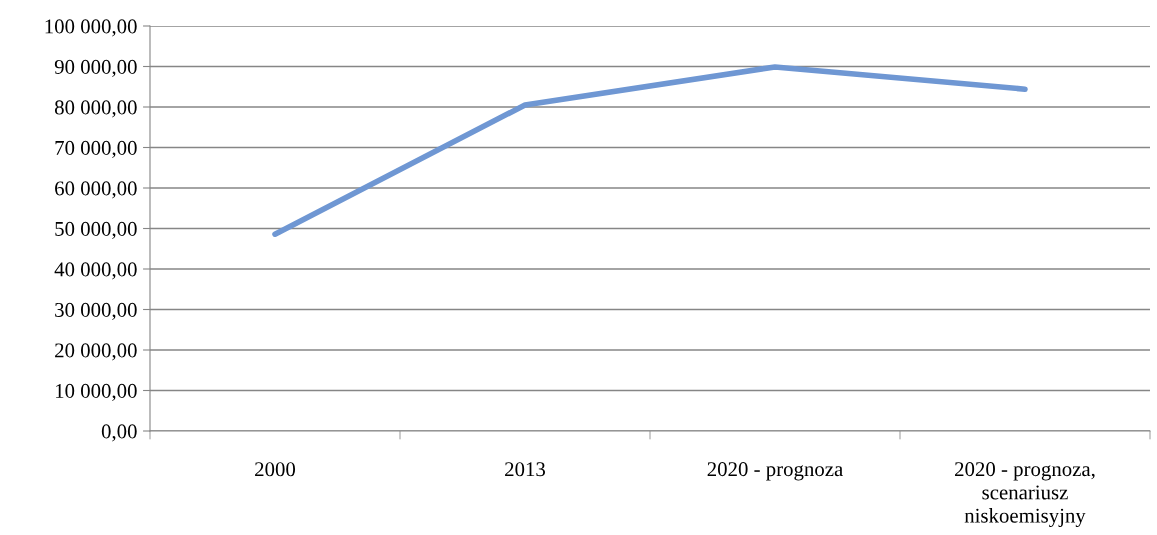  I want to click on y-tick-label: 30 000,00, so click(96, 311).